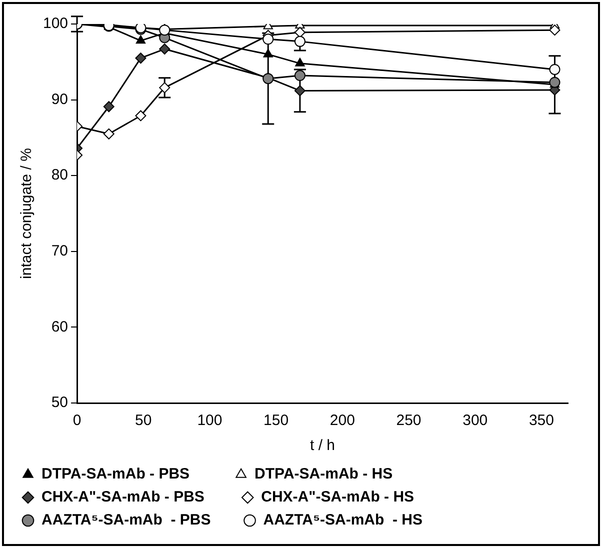 Image resolution: width=602 pixels, height=548 pixels. I want to click on x-tick-label: 50, so click(143, 421).